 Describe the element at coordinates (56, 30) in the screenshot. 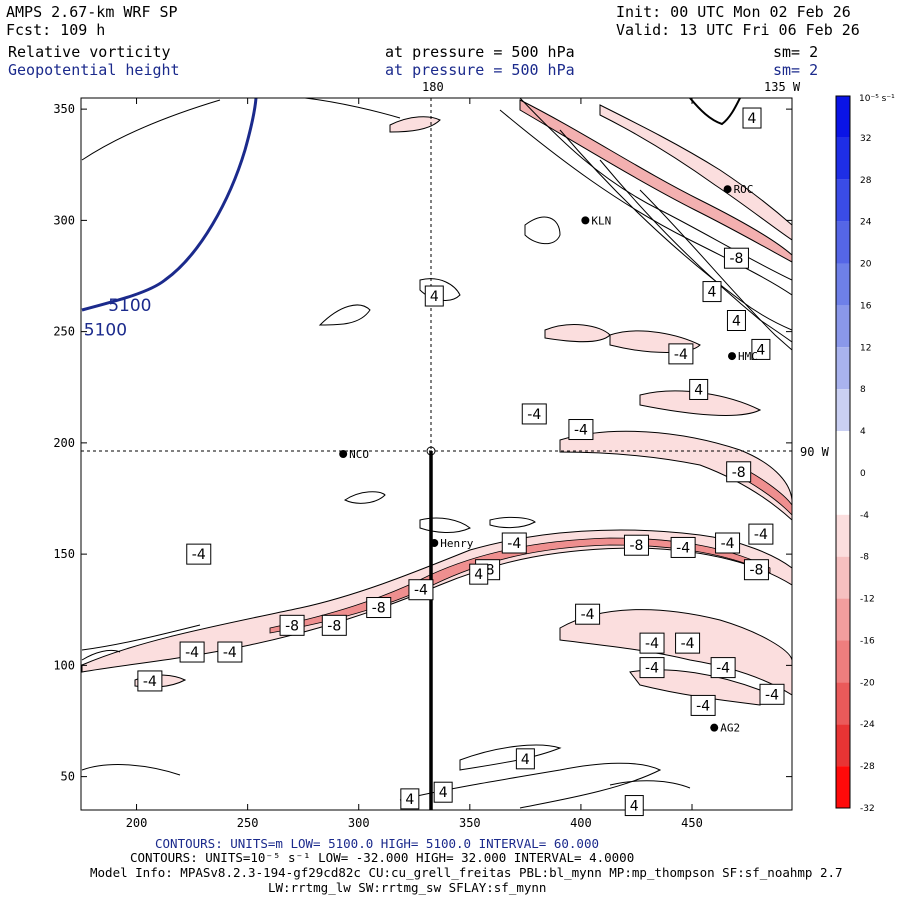

I see `forecast-hour: Fcst: 109 h` at that location.